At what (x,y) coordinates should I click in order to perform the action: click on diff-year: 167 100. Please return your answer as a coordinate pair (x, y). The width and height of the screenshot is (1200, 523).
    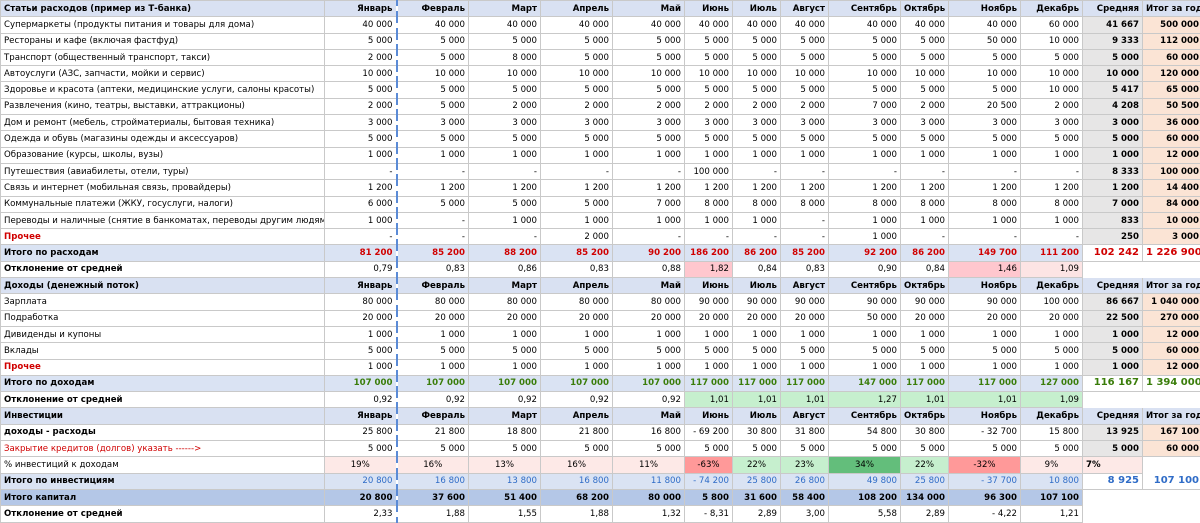
    Looking at the image, I should click on (1171, 432).